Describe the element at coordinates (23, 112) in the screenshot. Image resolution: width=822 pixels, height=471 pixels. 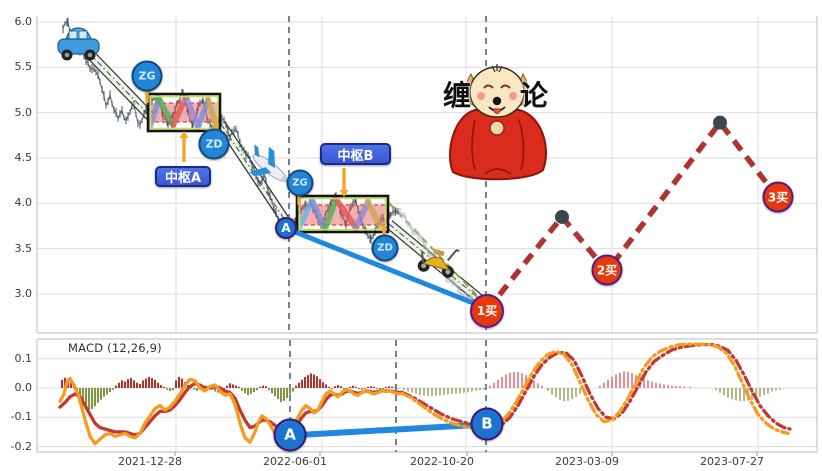
I see `price-axis-tick: 5.0` at that location.